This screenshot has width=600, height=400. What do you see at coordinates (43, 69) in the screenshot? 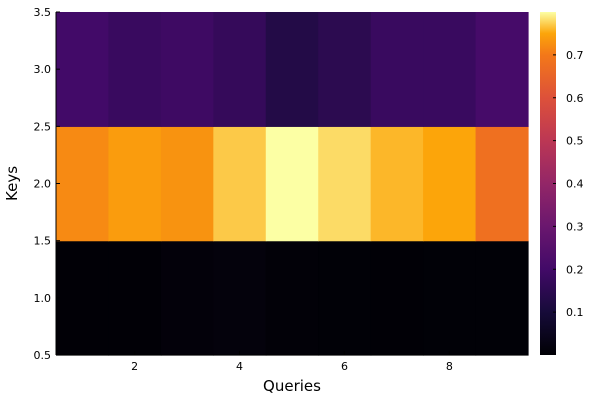
I see `y-tick-label: 3.0` at bounding box center [43, 69].